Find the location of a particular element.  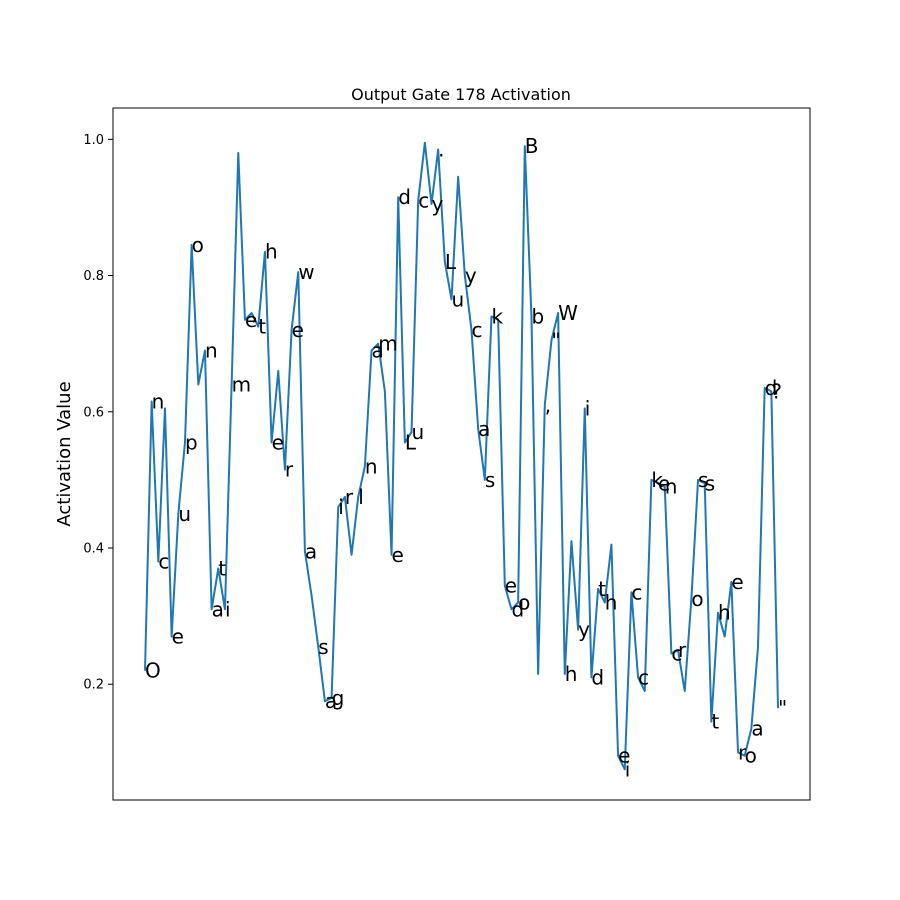

y-tick-label: 0.2 is located at coordinates (93, 685).